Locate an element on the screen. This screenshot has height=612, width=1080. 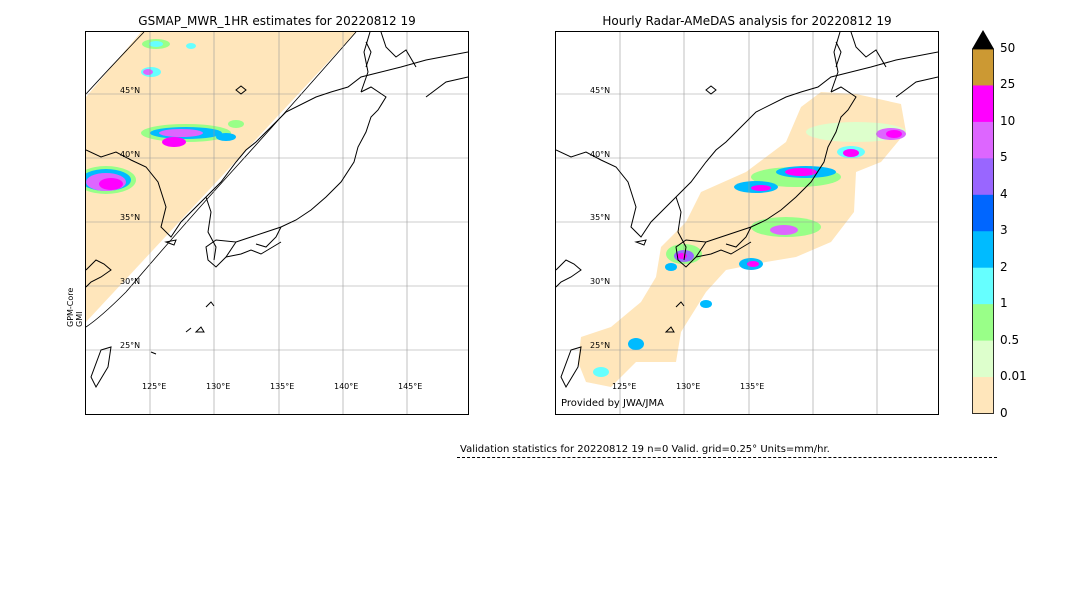
left-lon-label: 135°E is located at coordinates (282, 386).